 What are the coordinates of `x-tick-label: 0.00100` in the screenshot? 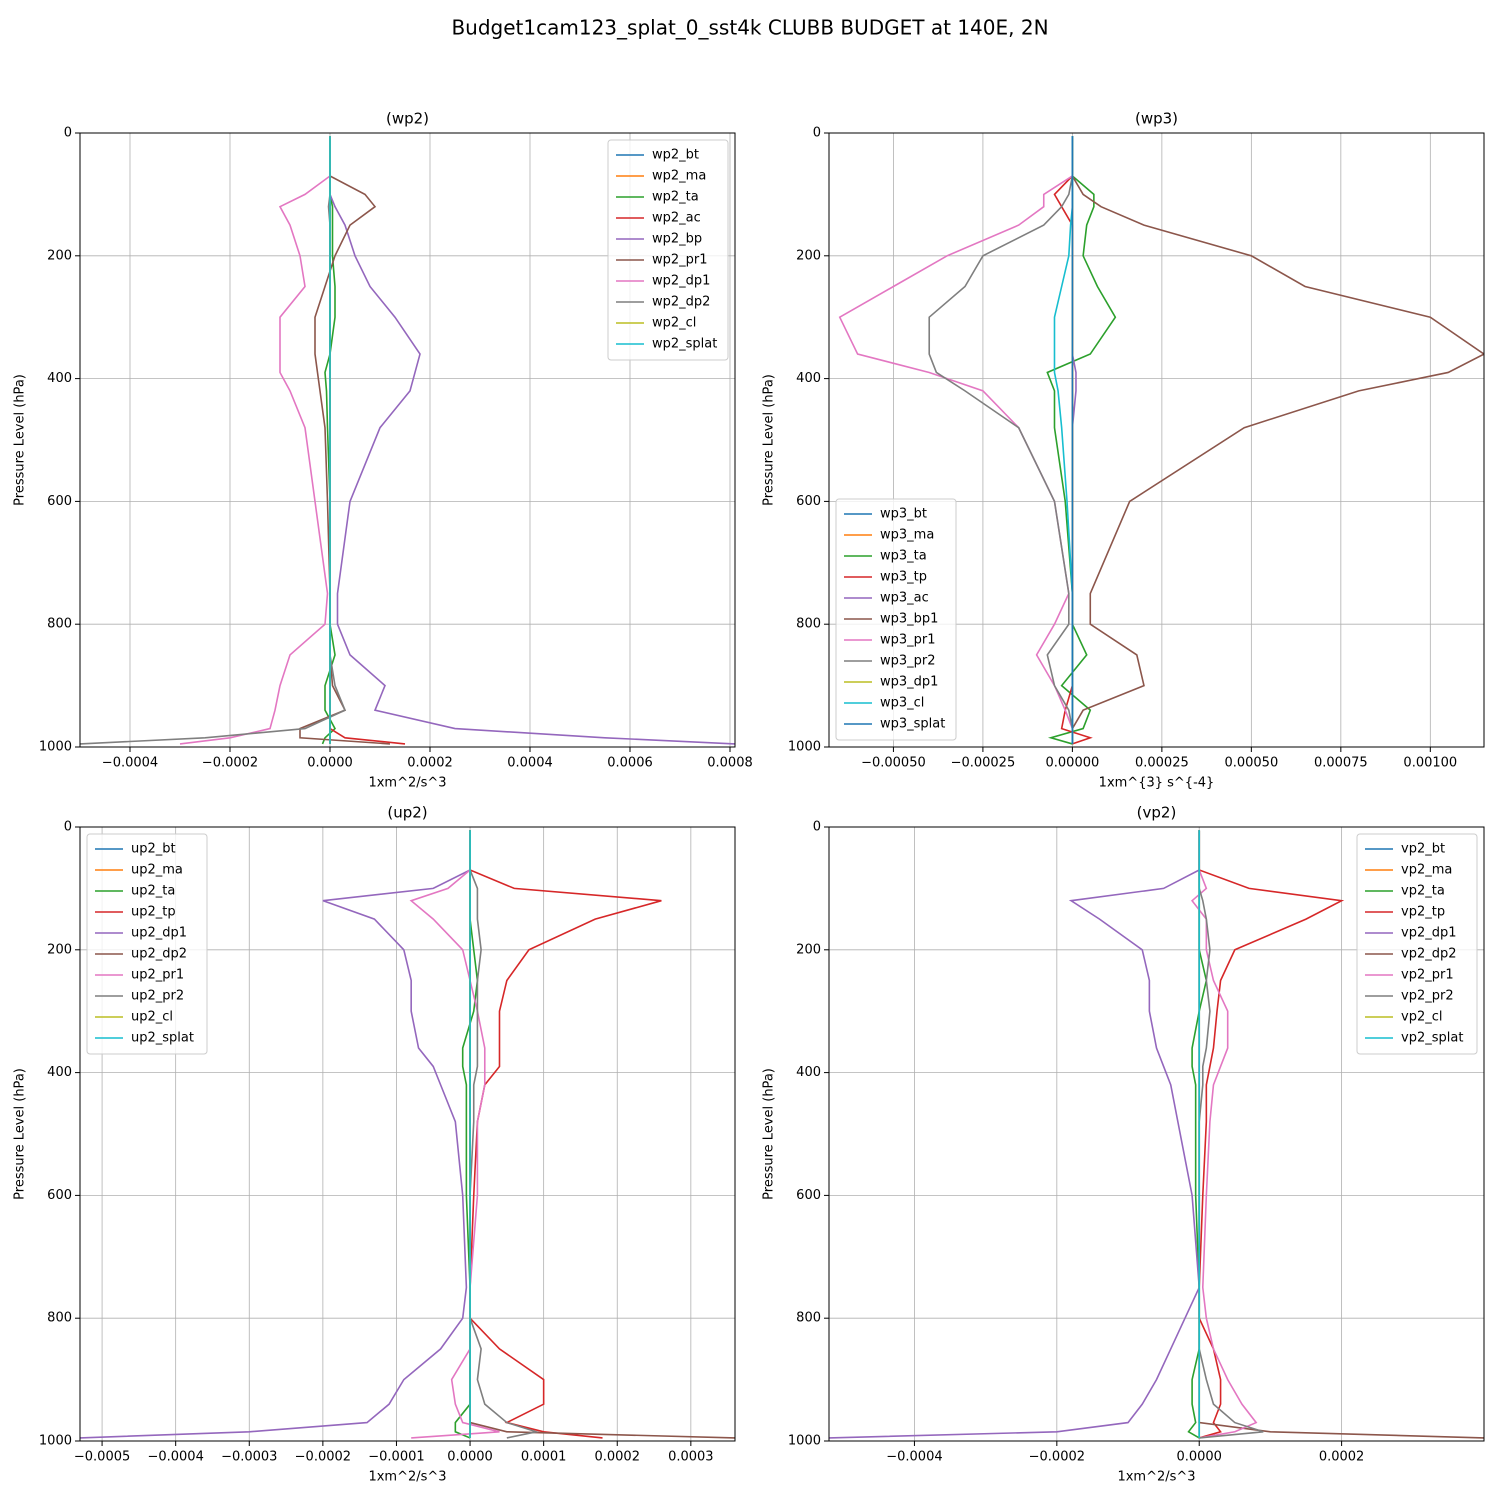 It's located at (1430, 763).